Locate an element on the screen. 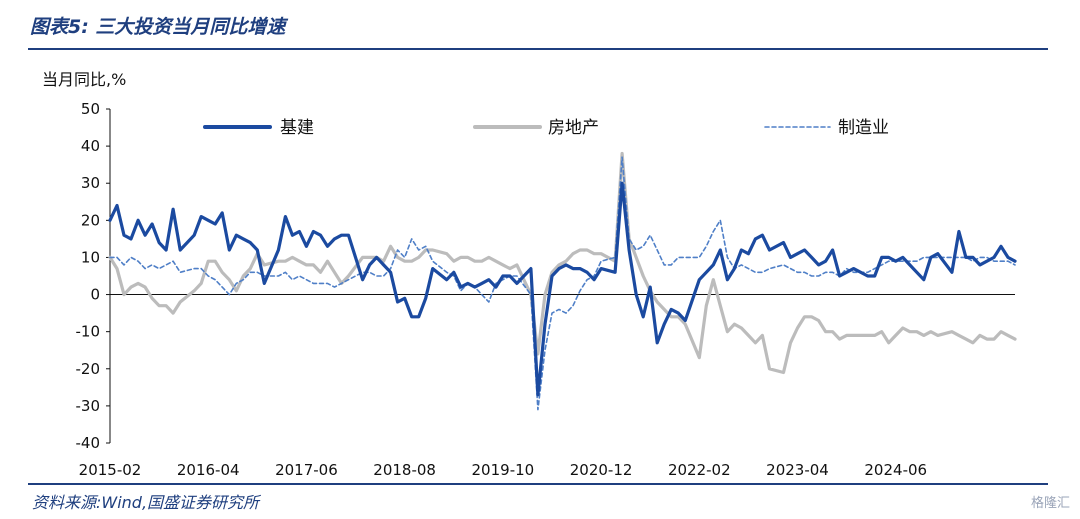  chart-legend: 基建 房地产 制造业 is located at coordinates (546, 128).